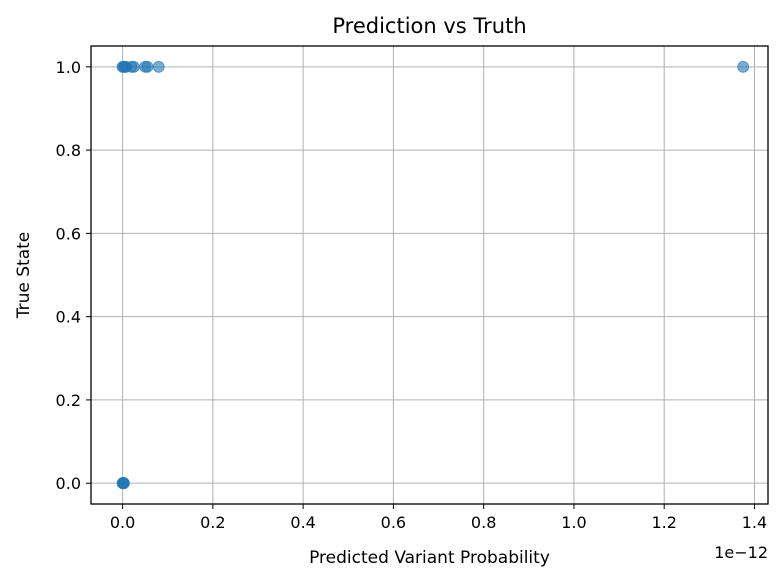 The height and width of the screenshot is (582, 782). What do you see at coordinates (754, 522) in the screenshot?
I see `x-tick-label: 1.4` at bounding box center [754, 522].